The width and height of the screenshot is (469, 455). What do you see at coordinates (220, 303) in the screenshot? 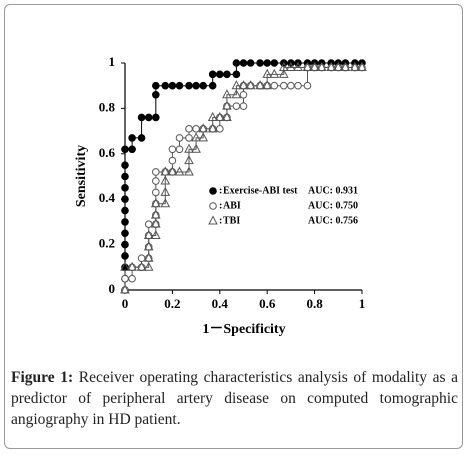
I see `x-tick-label: 0.4` at bounding box center [220, 303].